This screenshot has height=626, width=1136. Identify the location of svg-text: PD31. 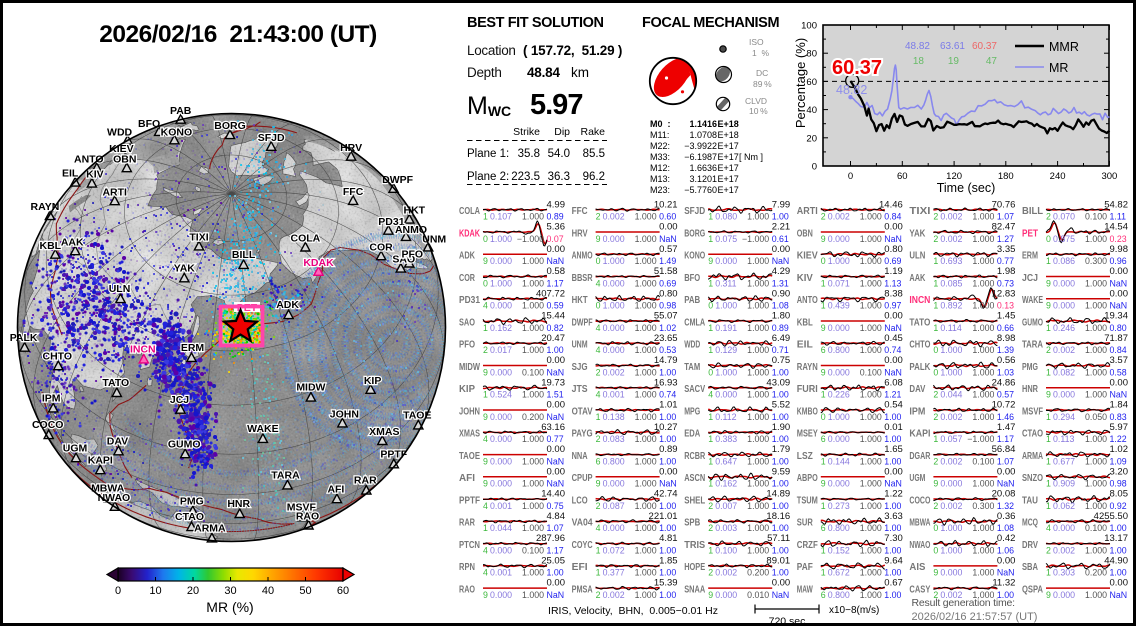
(391, 222).